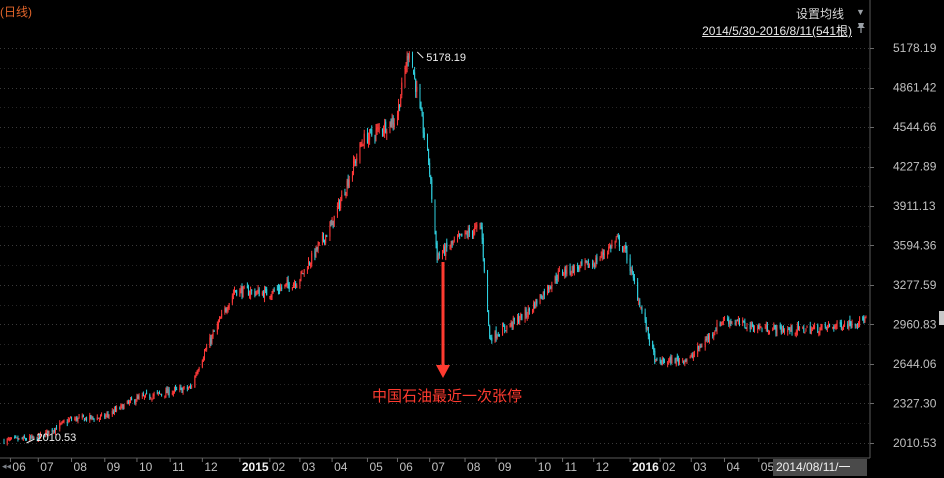 This screenshot has width=944, height=478. What do you see at coordinates (47, 467) in the screenshot?
I see `x-tick-label: 07` at bounding box center [47, 467].